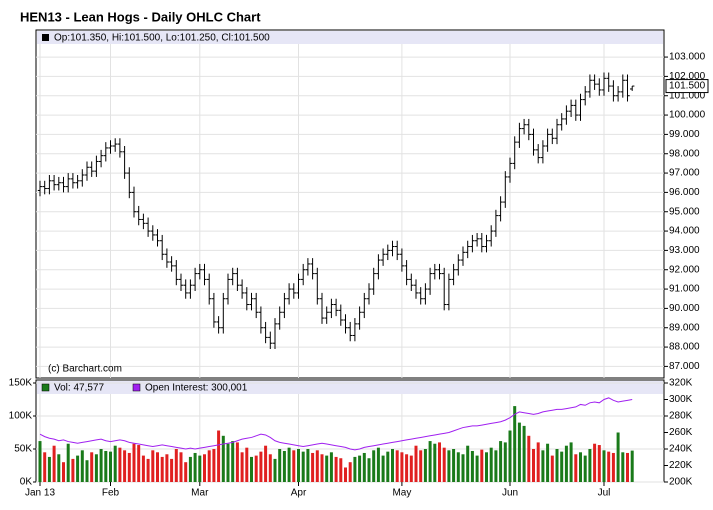 The image size is (713, 510). I want to click on y2-tick-label: 300K, so click(681, 399).